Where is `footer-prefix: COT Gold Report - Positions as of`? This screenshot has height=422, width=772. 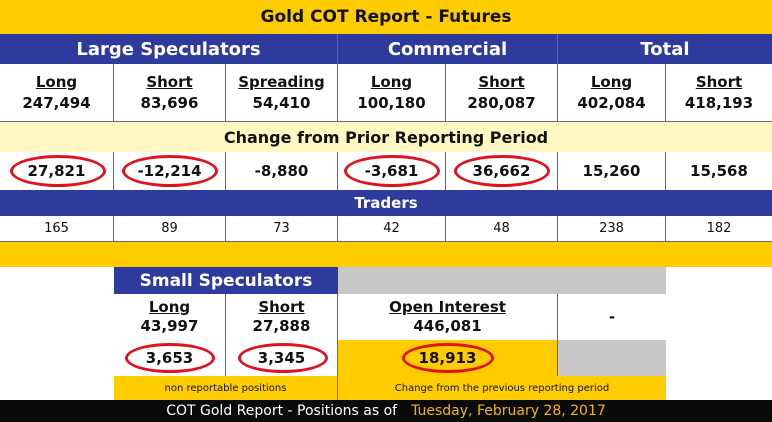 footer-prefix: COT Gold Report - Positions as of is located at coordinates (282, 411).